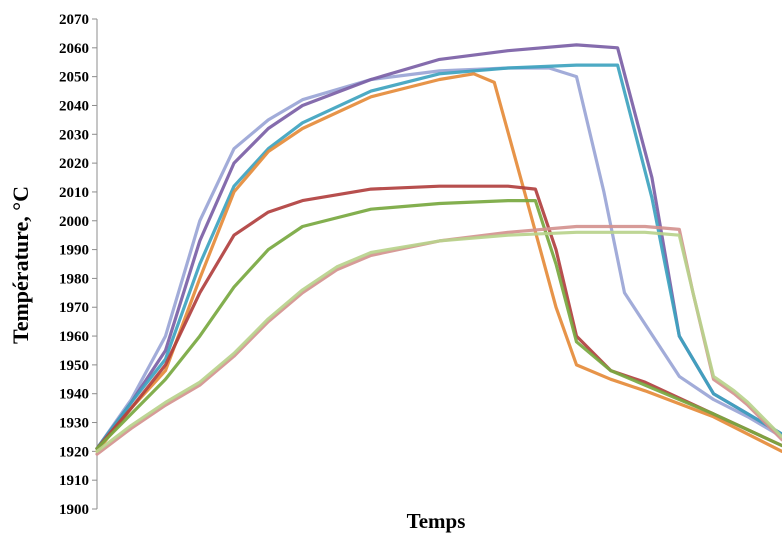 Image resolution: width=782 pixels, height=533 pixels. I want to click on y-tick-label: 2040, so click(74, 106).